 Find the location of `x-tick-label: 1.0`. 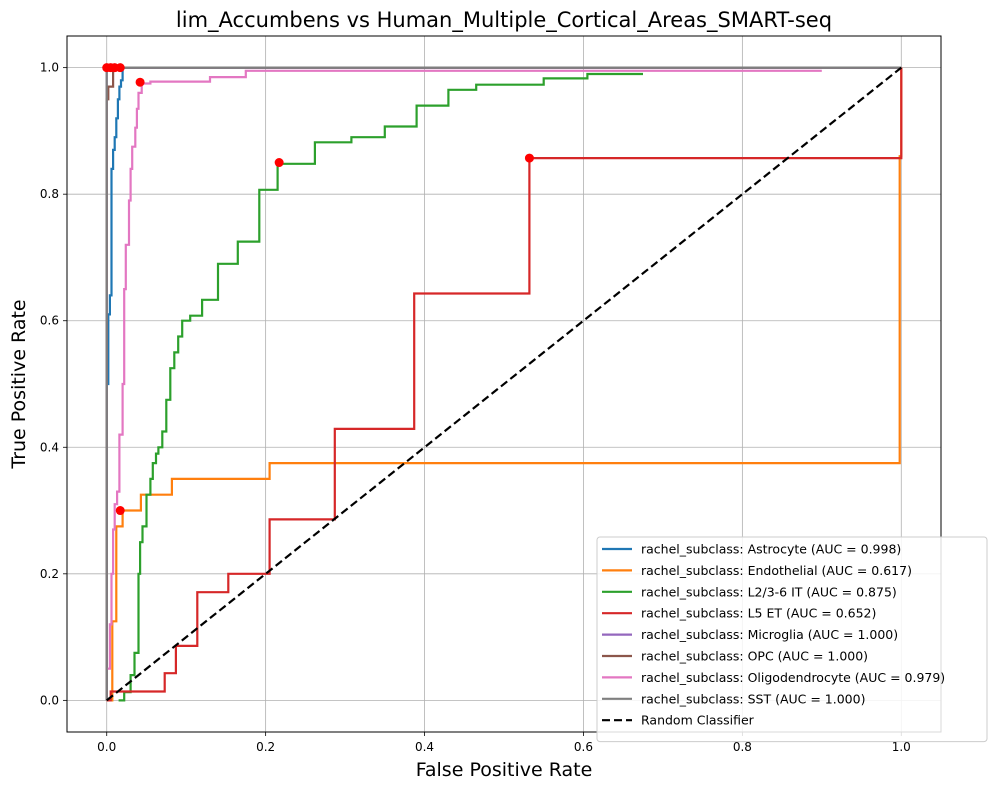

x-tick-label: 1.0 is located at coordinates (901, 747).